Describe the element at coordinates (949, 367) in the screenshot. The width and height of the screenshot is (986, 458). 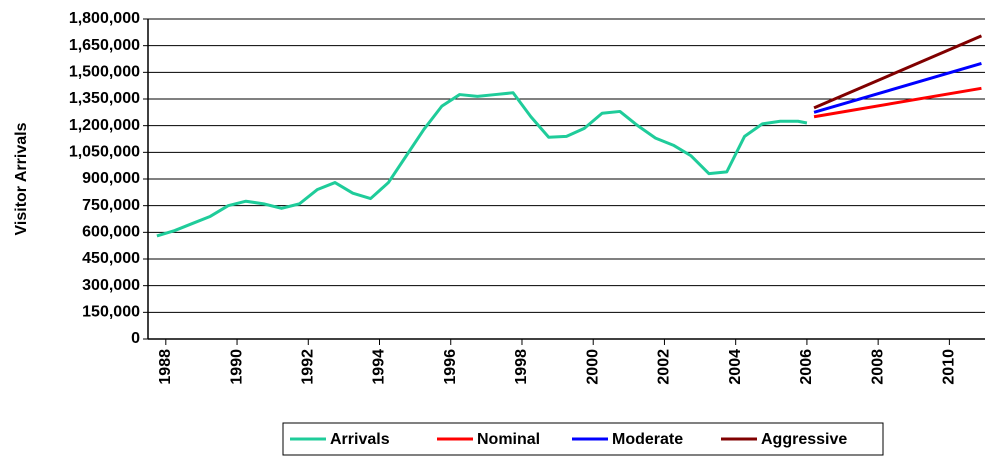
I see `x-tick-label: 2010` at that location.